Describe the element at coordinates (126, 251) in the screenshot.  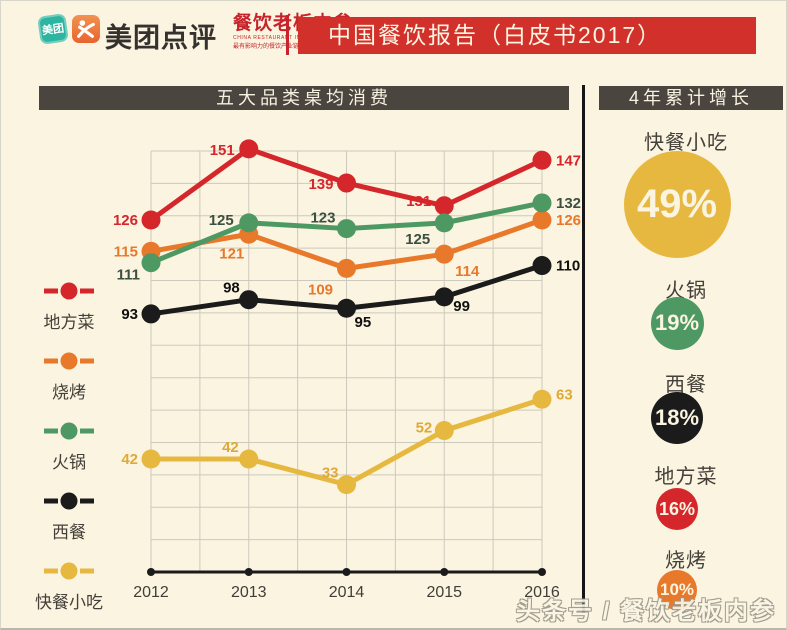
I see `data-value-label: 115` at that location.